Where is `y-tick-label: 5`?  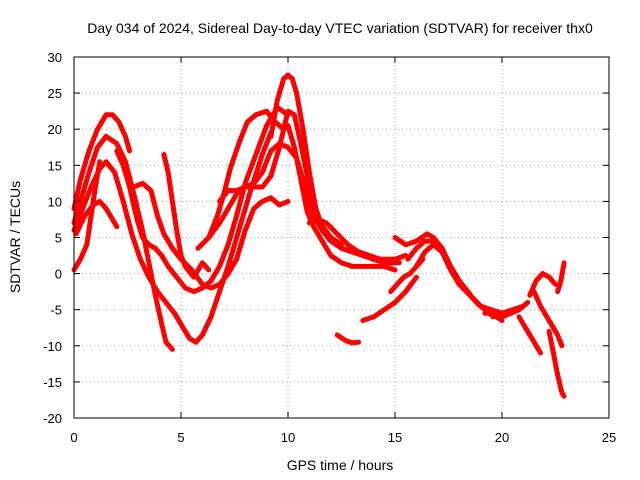
y-tick-label: 5 is located at coordinates (58, 238).